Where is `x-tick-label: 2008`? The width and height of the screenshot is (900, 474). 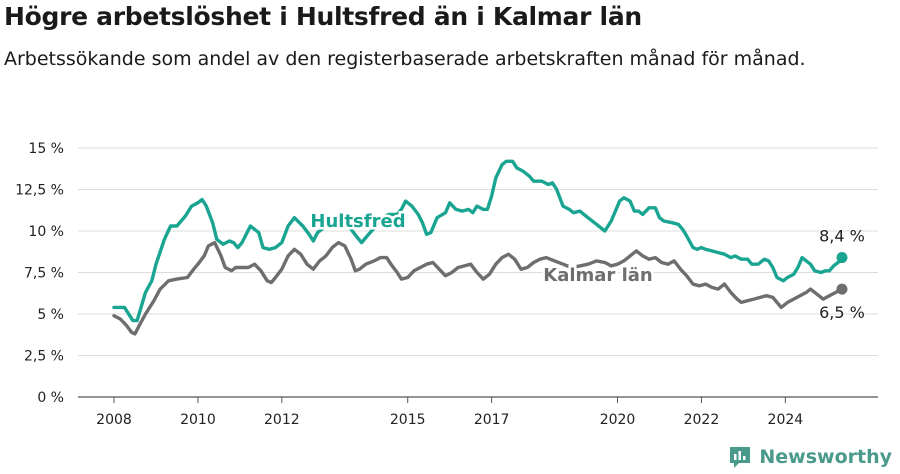
x-tick-label: 2008 is located at coordinates (114, 420).